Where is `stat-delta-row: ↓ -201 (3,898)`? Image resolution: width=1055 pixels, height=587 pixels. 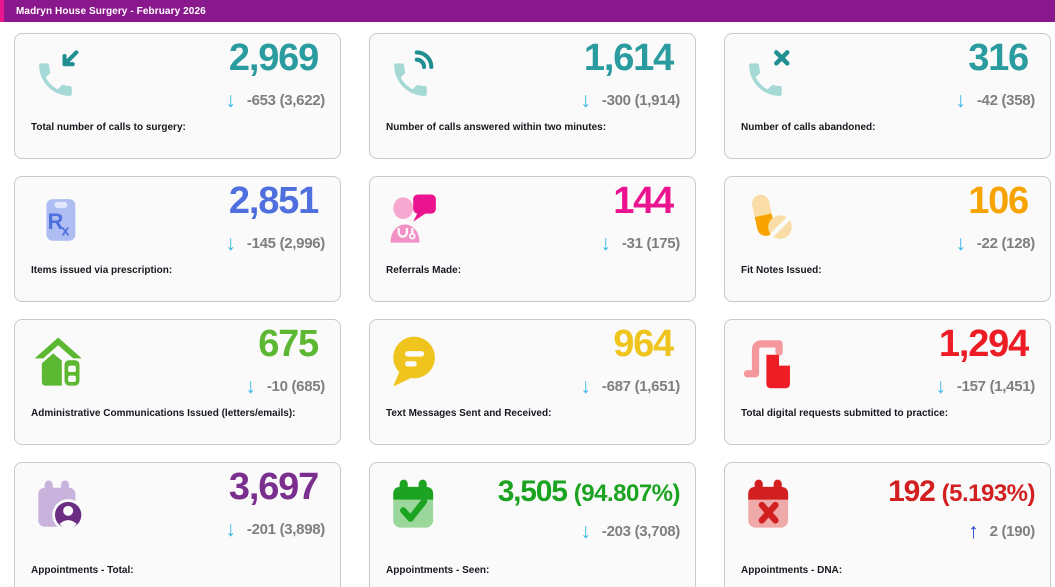
stat-delta-row: ↓ -201 (3,898) is located at coordinates (275, 529).